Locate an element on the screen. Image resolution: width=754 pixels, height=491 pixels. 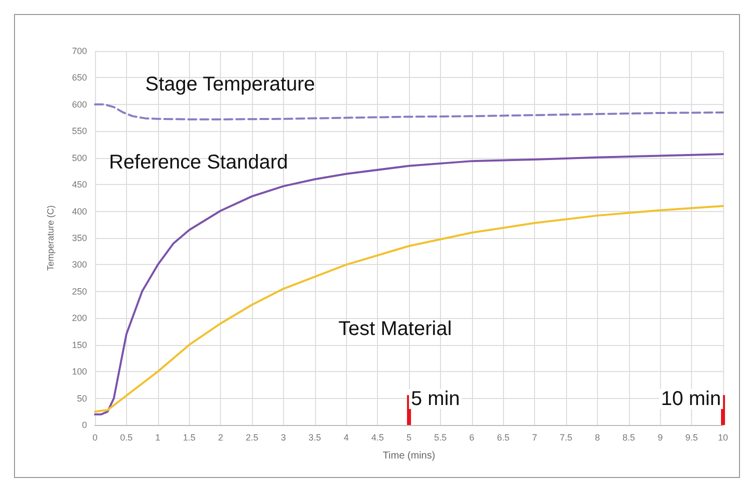
x-tick-label: 1.5 is located at coordinates (189, 437).